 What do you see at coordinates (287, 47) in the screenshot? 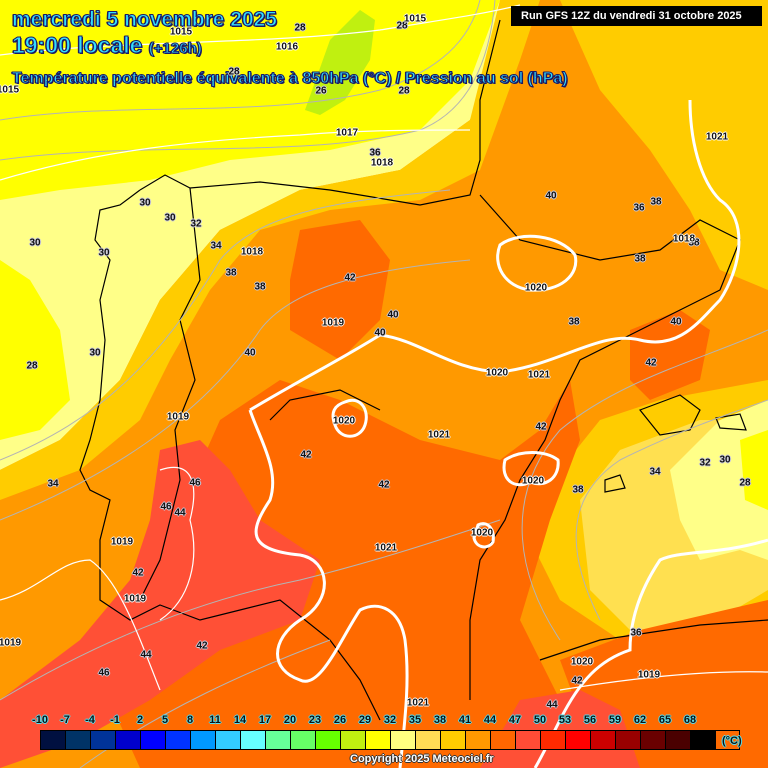
I see `pressure-label: 1016` at bounding box center [287, 47].